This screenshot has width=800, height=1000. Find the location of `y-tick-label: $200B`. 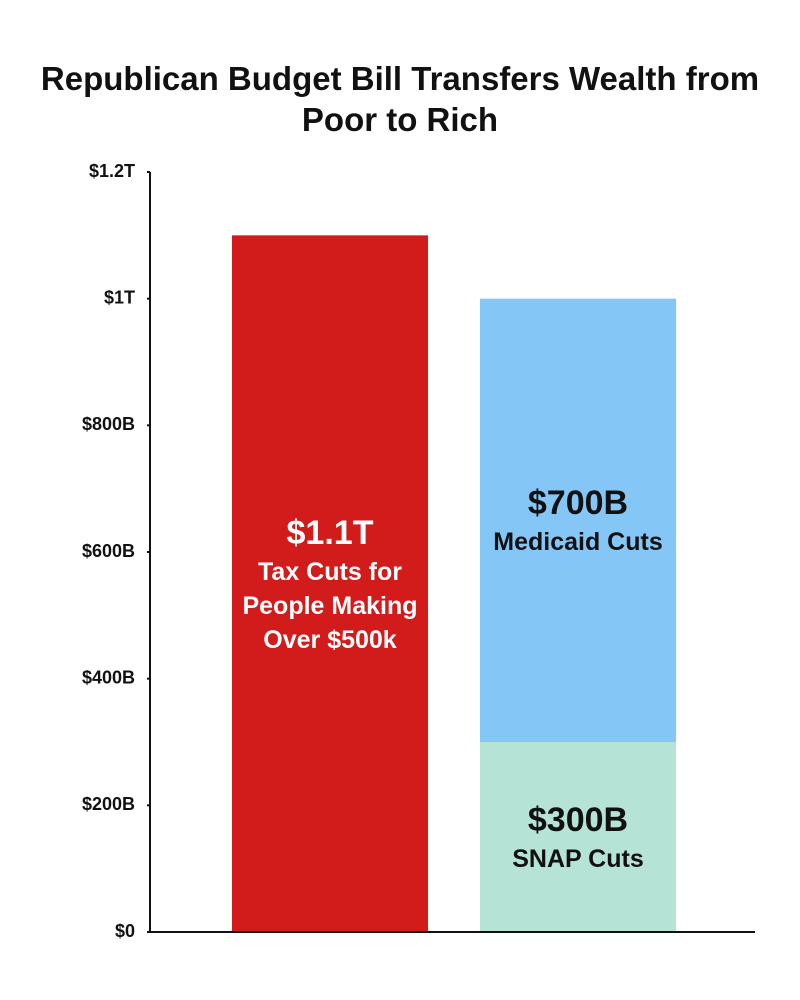

y-tick-label: $200B is located at coordinates (108, 804).